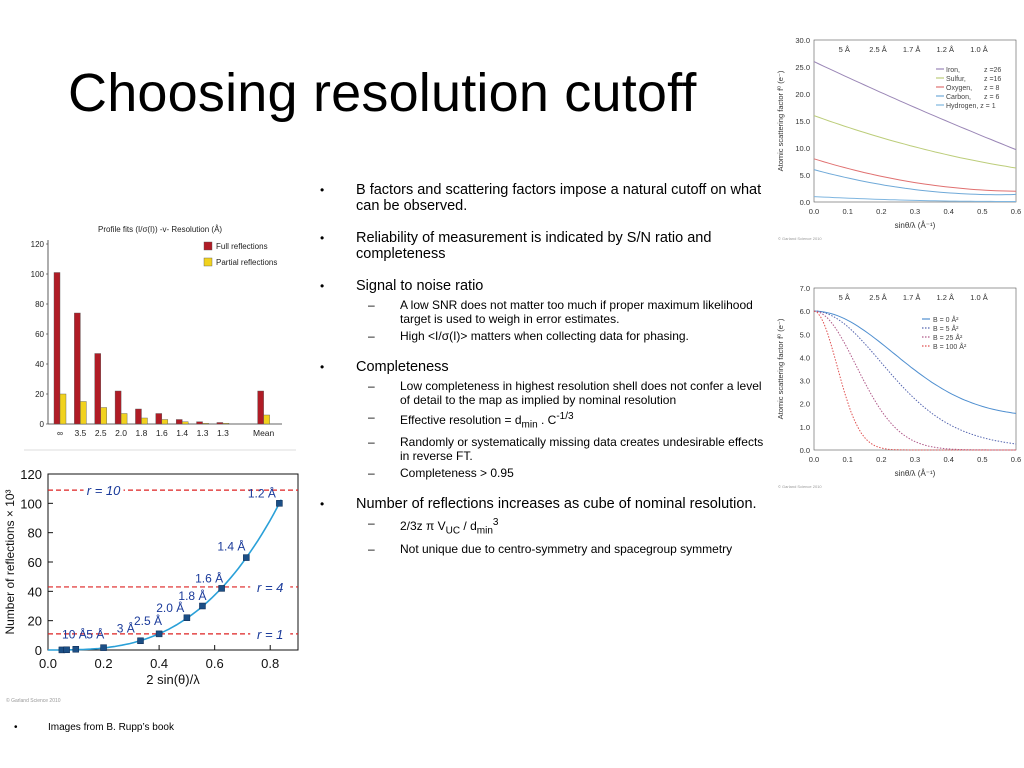  I want to click on y-tick-label: 100, so click(31, 503).